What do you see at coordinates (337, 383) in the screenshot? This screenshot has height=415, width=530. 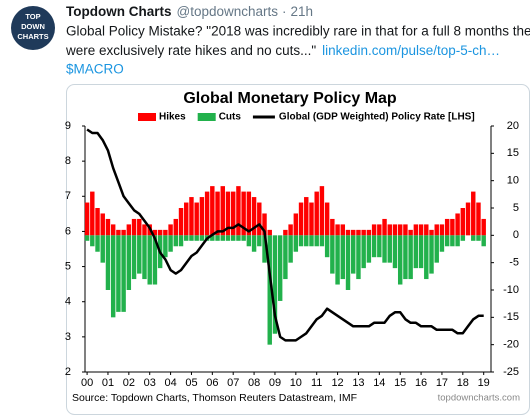 I see `x-tick-label: 12` at bounding box center [337, 383].